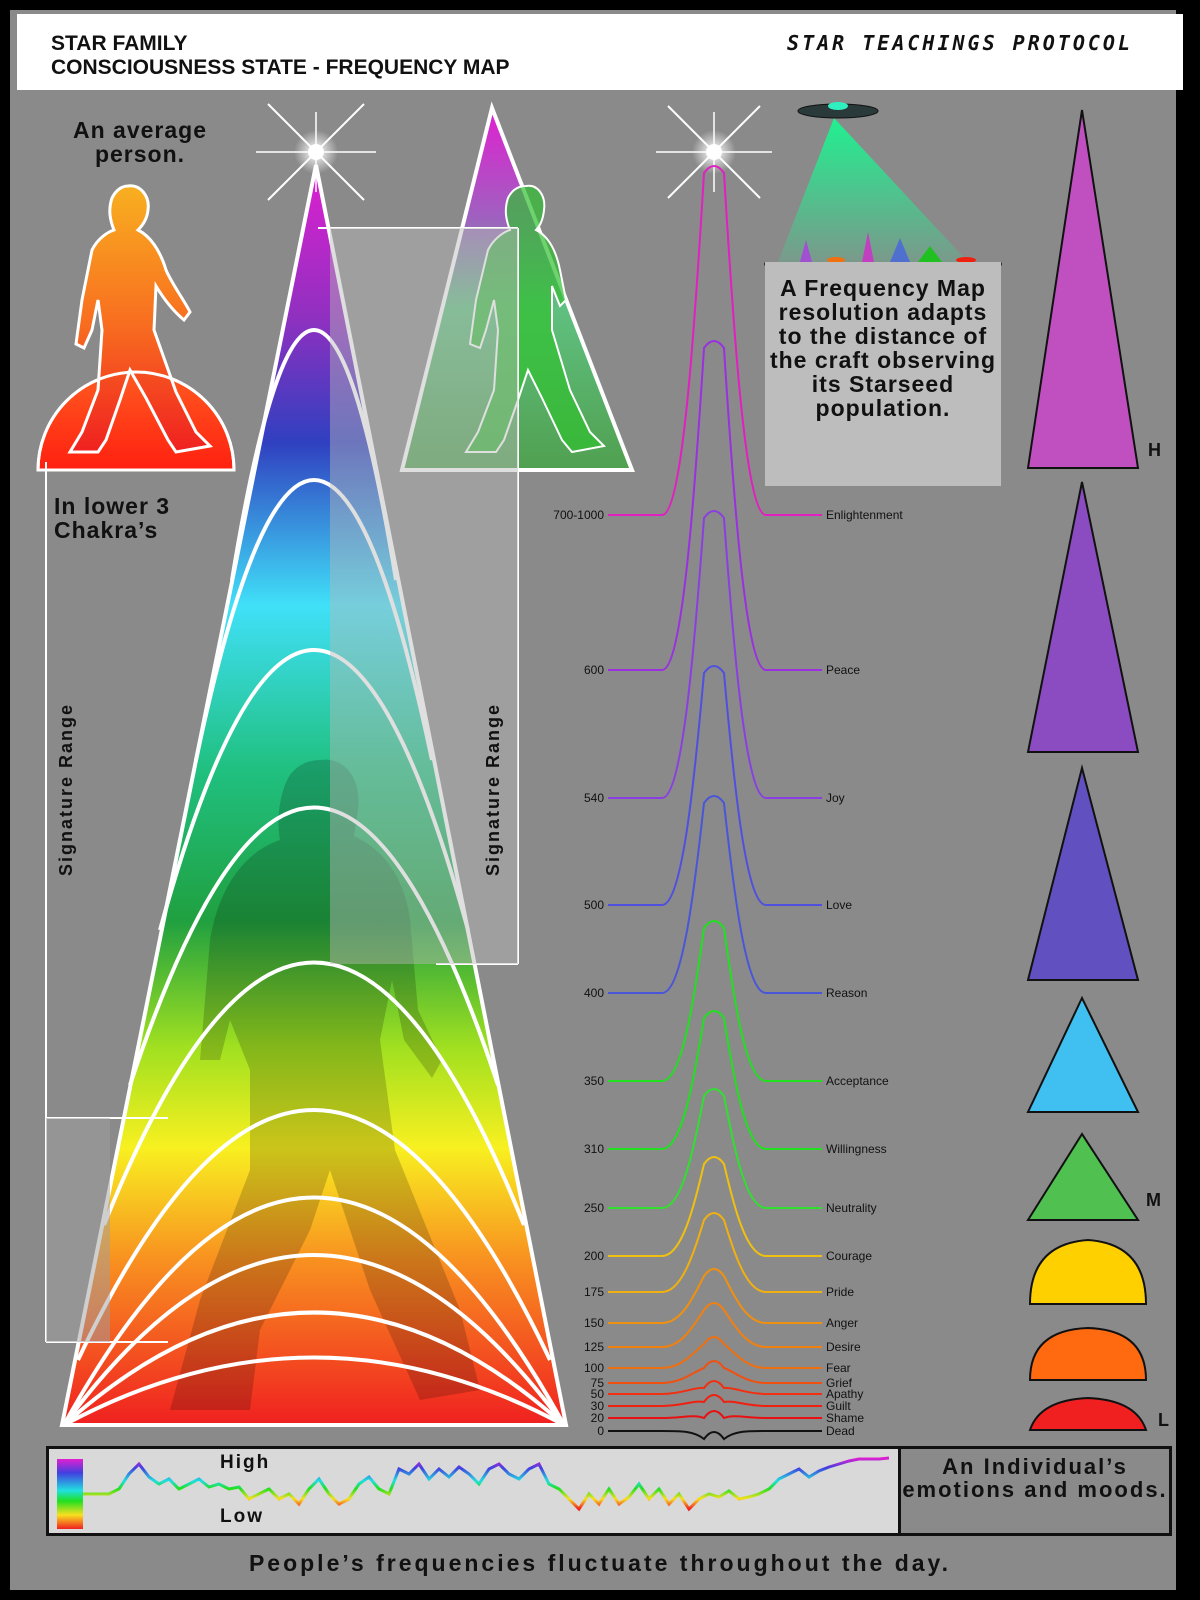  What do you see at coordinates (840, 1431) in the screenshot?
I see `level-name: Dead` at bounding box center [840, 1431].